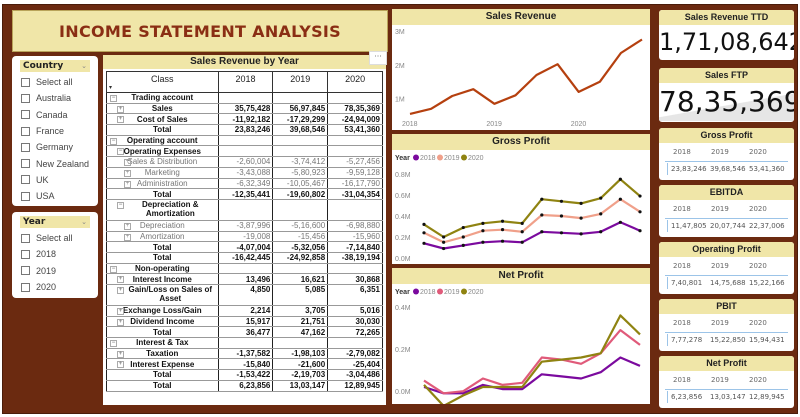 This screenshot has height=417, width=800. I want to click on country-option: UK, so click(55, 180).